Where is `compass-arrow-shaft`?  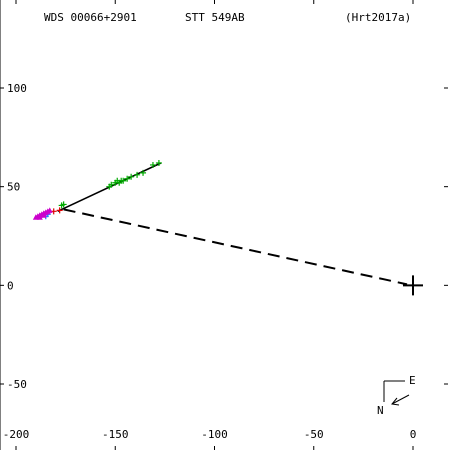
compass-arrow-shaft is located at coordinates (400, 399).